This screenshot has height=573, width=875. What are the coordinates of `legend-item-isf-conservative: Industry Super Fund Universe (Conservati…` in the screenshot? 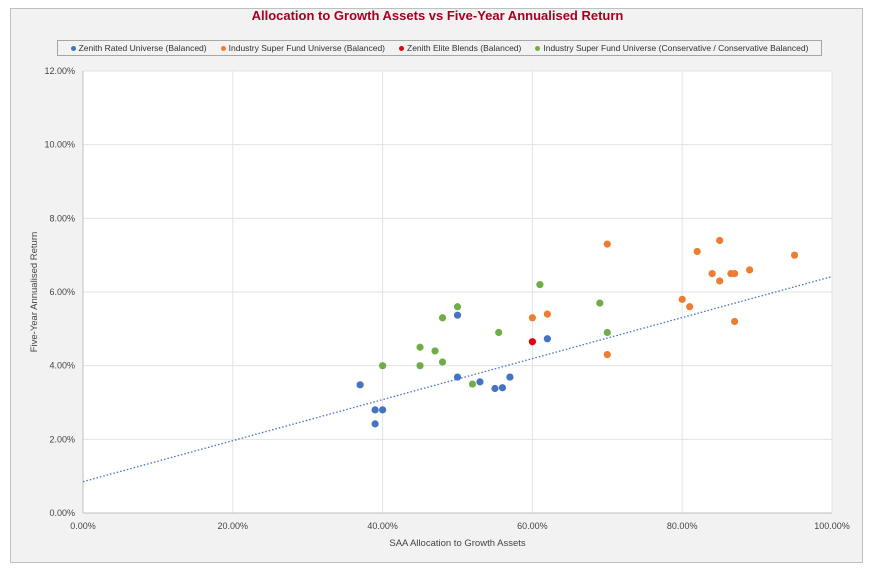 It's located at (671, 48).